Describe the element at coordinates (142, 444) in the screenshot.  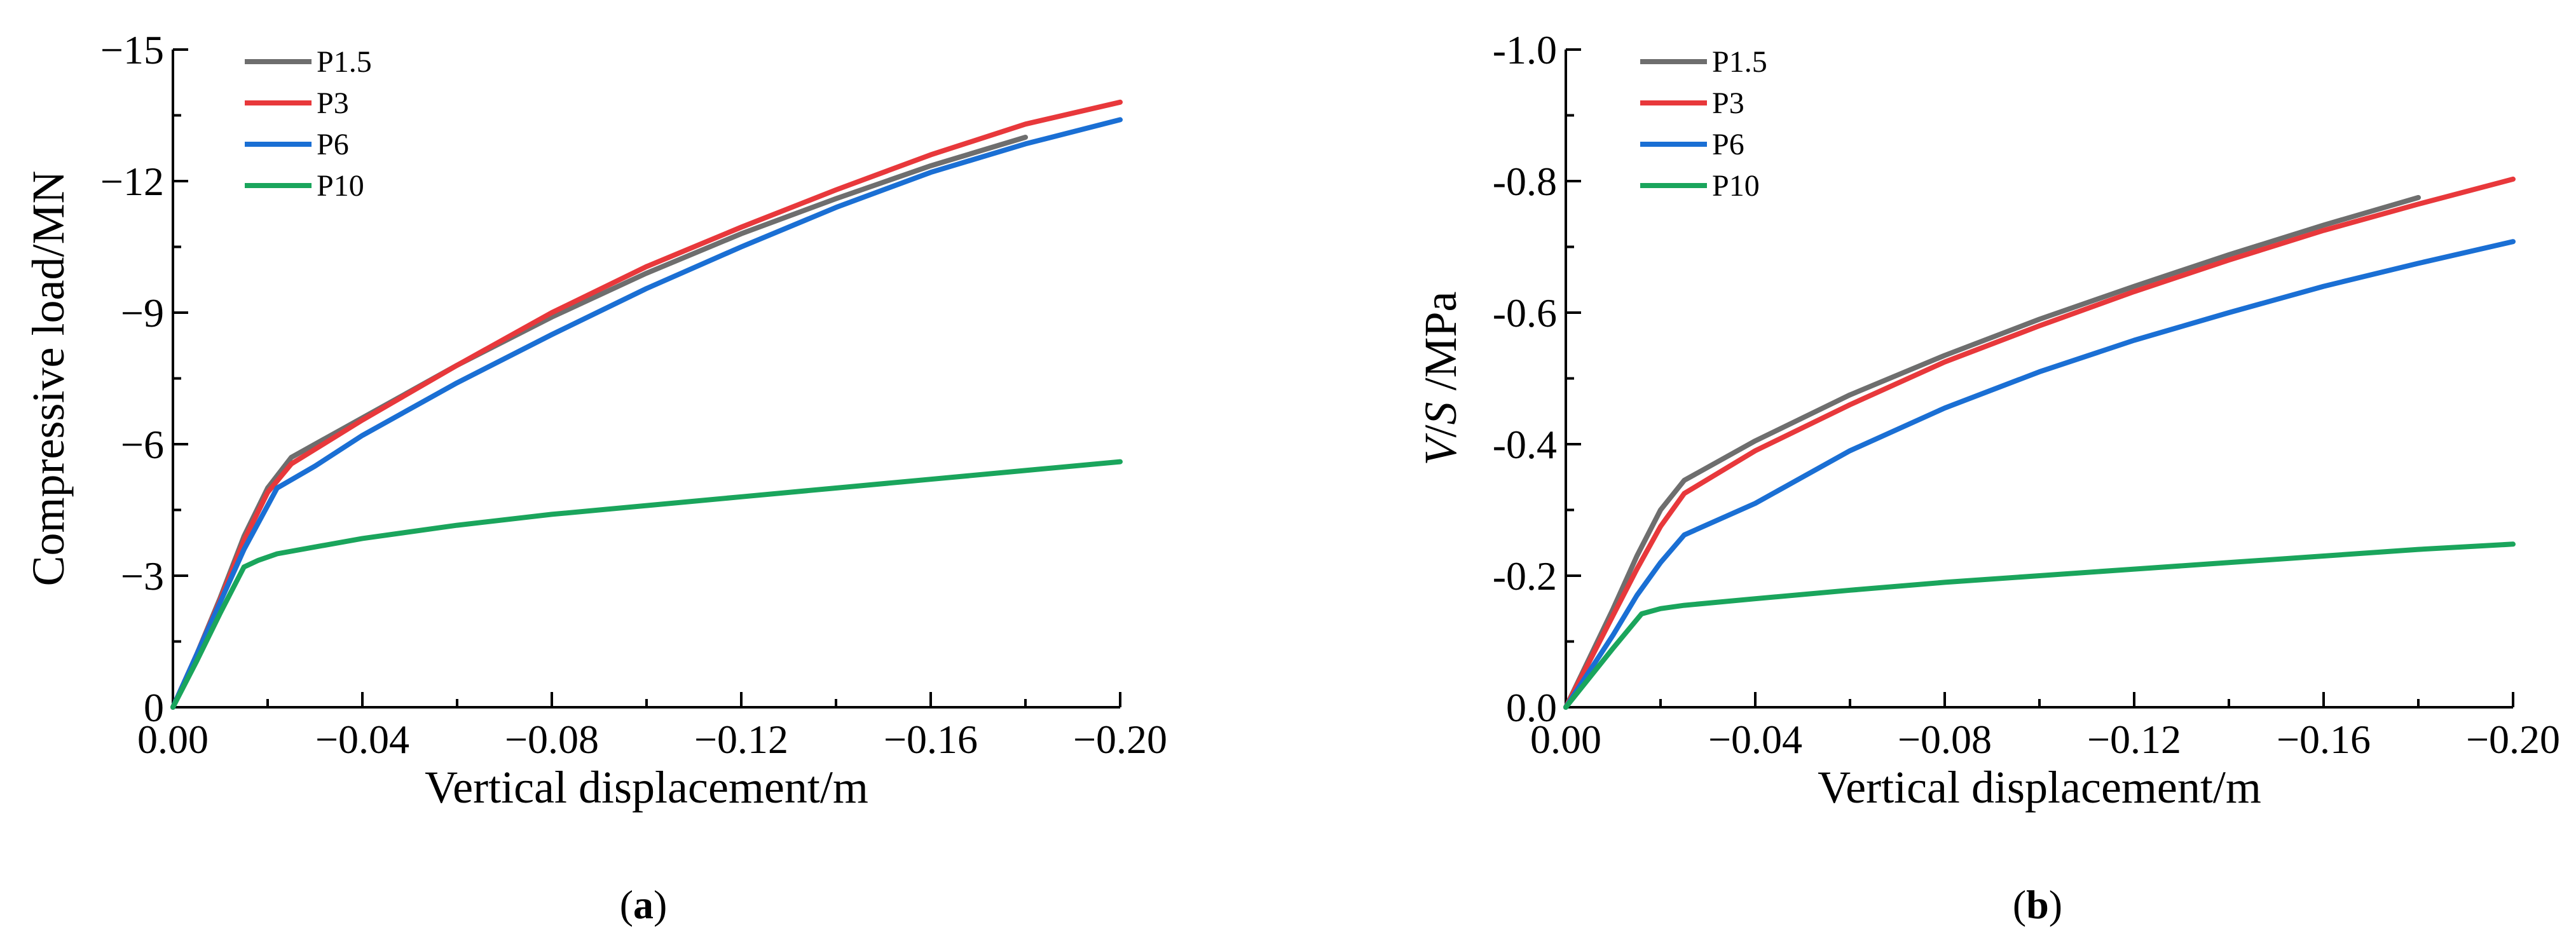
I see `y-tick-label: −6` at that location.